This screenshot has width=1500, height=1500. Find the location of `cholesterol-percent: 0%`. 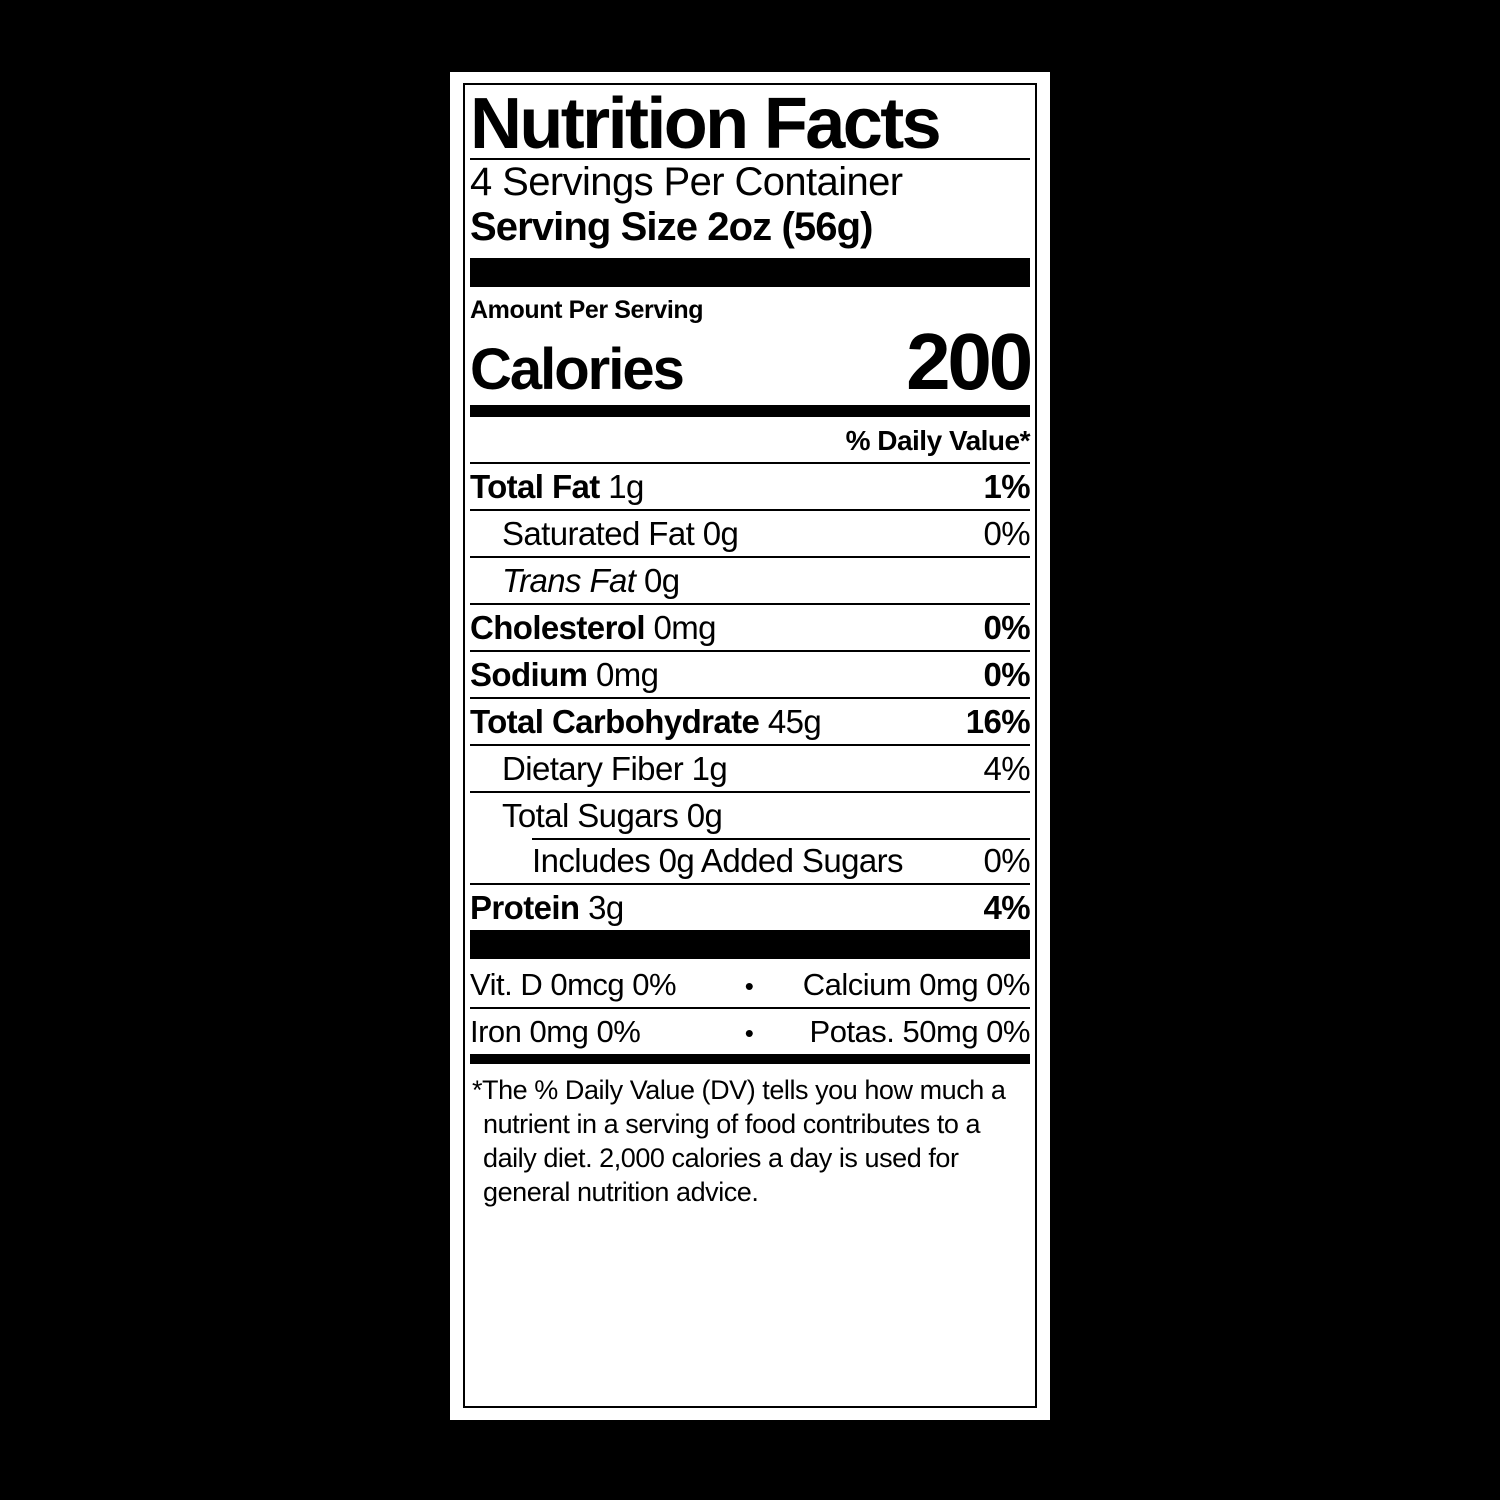

cholesterol-percent: 0% is located at coordinates (1007, 628).